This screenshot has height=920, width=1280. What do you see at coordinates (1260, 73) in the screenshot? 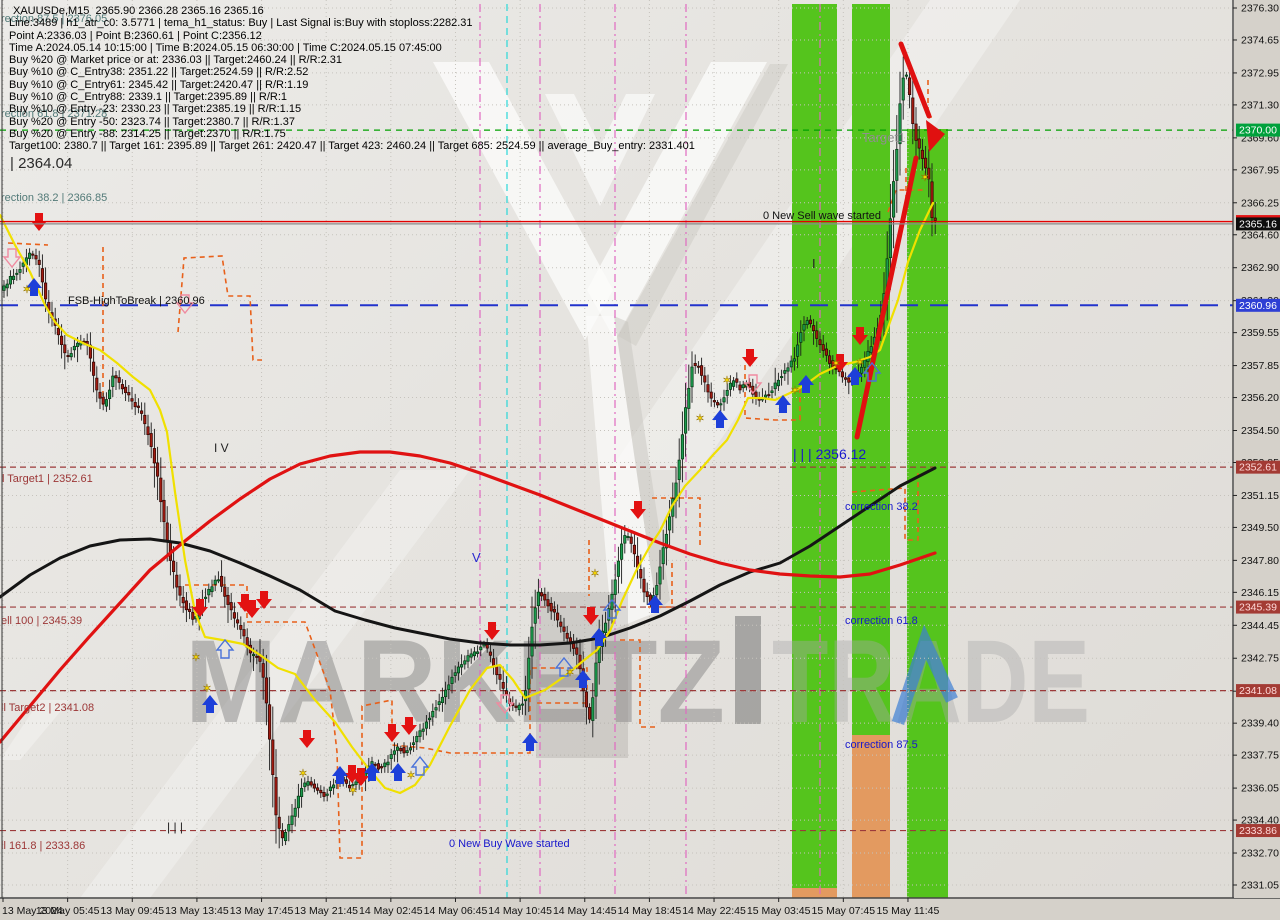
I see `price-axis-label: 2372.95` at bounding box center [1260, 73].